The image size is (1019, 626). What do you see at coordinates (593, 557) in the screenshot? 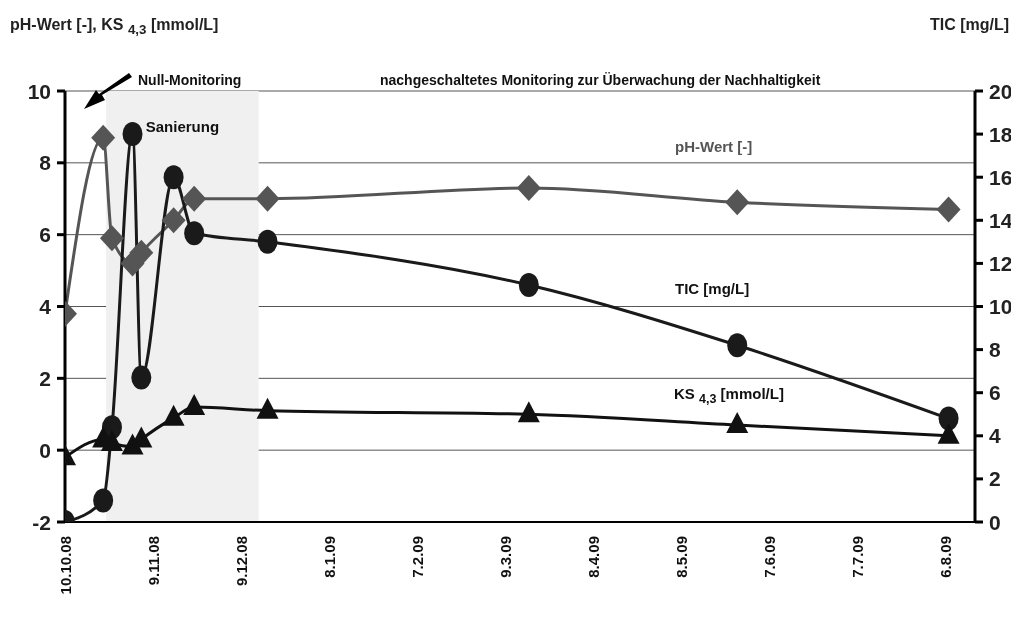
I see `x-tick-label: 8.4.09` at bounding box center [593, 557].